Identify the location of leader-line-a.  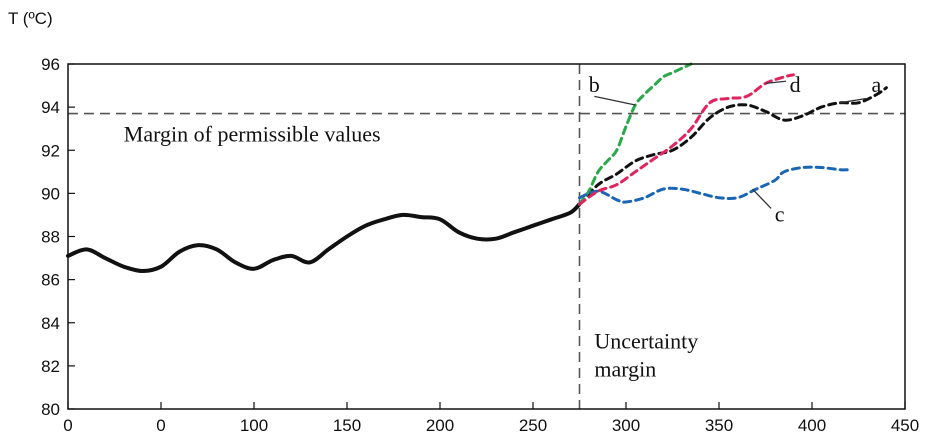
(853, 100).